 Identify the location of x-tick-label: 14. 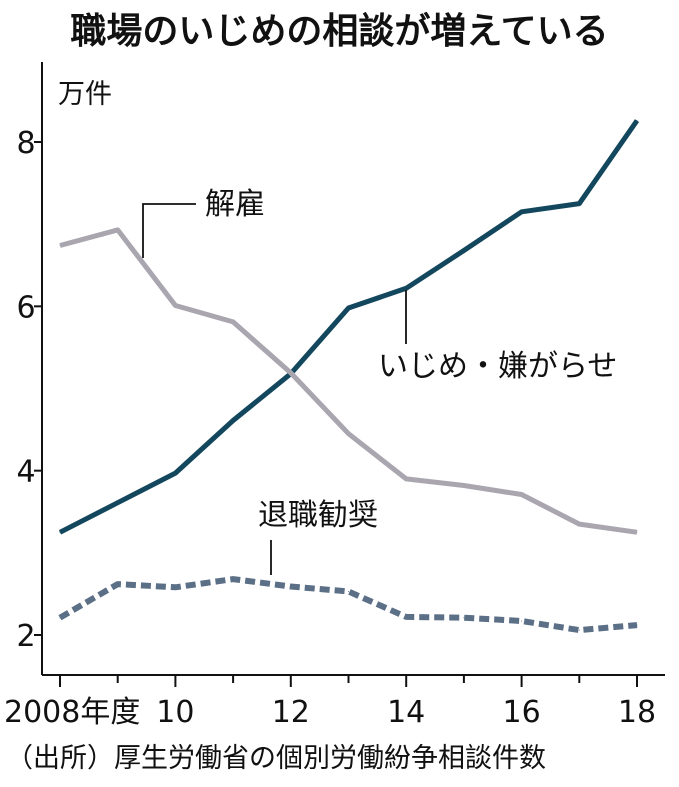
(406, 712).